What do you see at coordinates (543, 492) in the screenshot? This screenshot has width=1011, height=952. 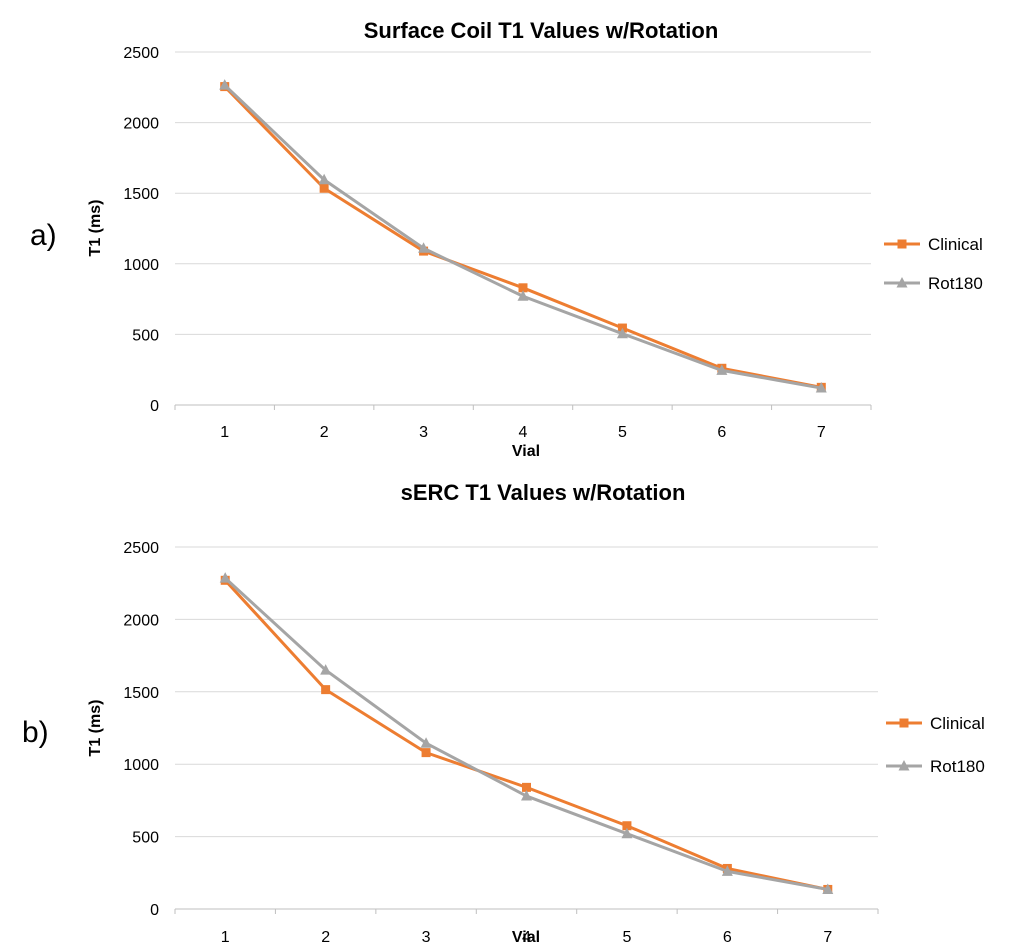 I see `chart-b-title: sERC T1 Values w/Rotation` at bounding box center [543, 492].